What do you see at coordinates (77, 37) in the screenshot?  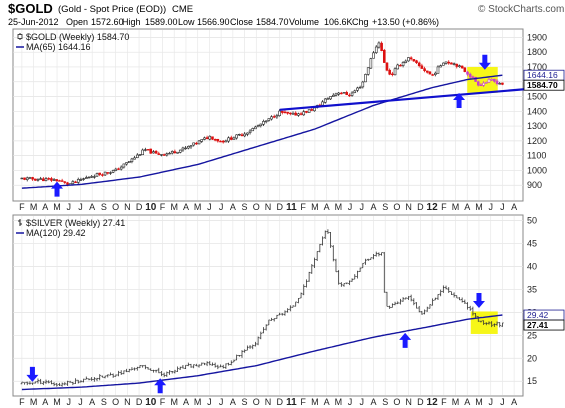 I see `gold-legend-series: $GOLD (Weekly) 1584.70` at bounding box center [77, 37].